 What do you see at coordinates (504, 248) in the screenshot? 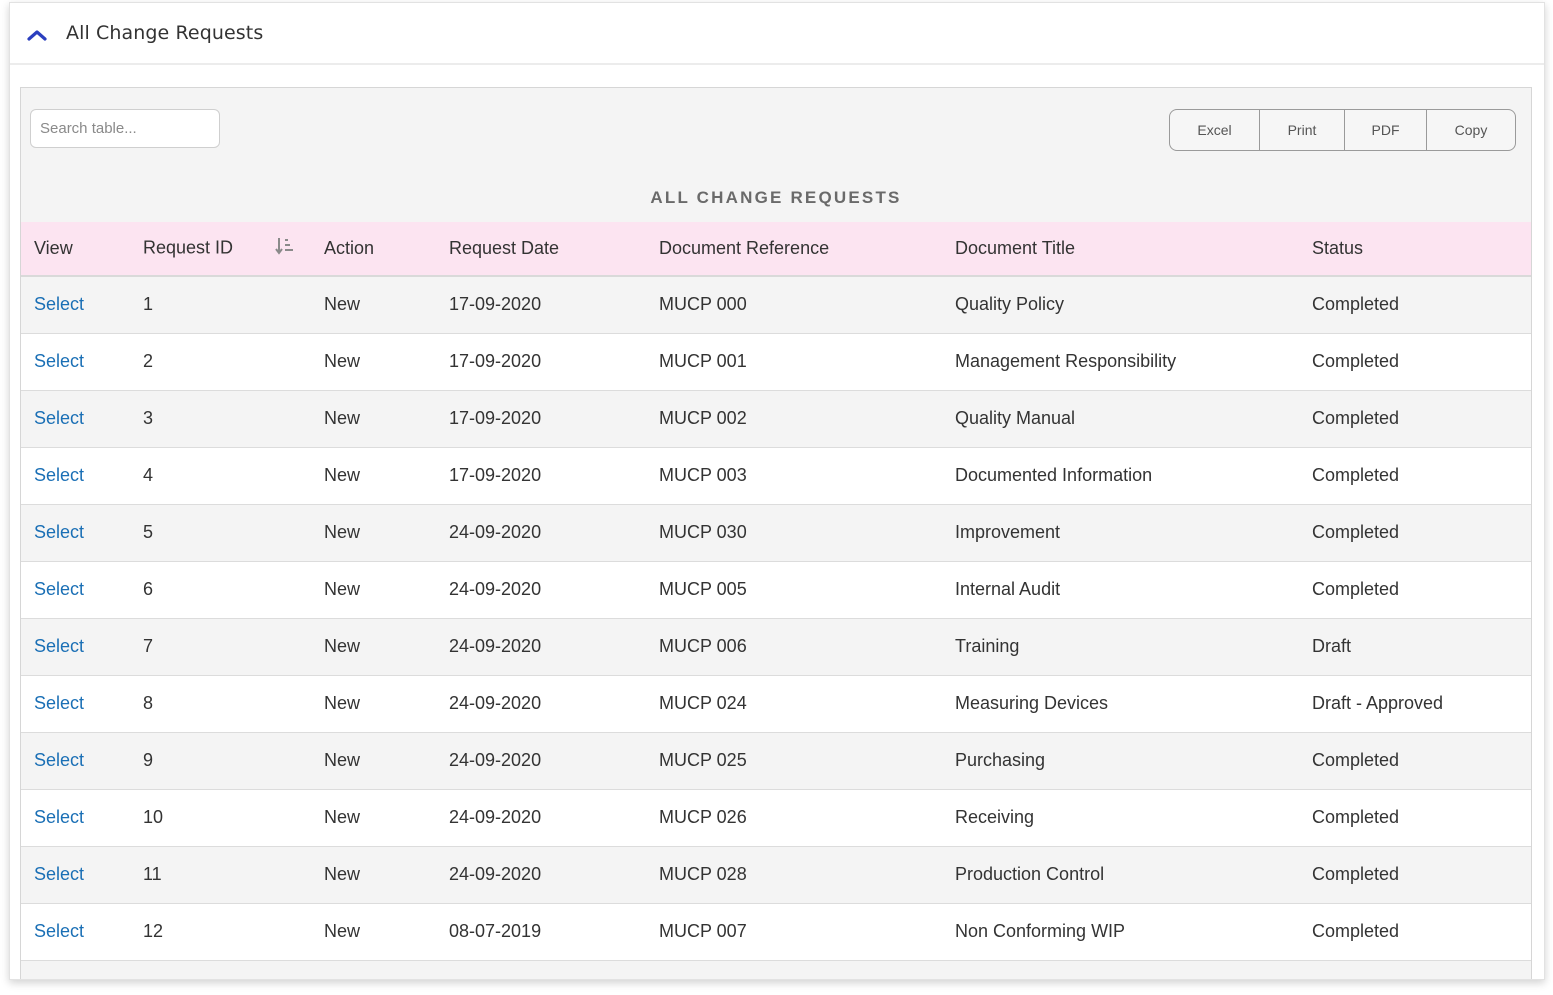
I see `column-header-request-date: Request Date` at bounding box center [504, 248].